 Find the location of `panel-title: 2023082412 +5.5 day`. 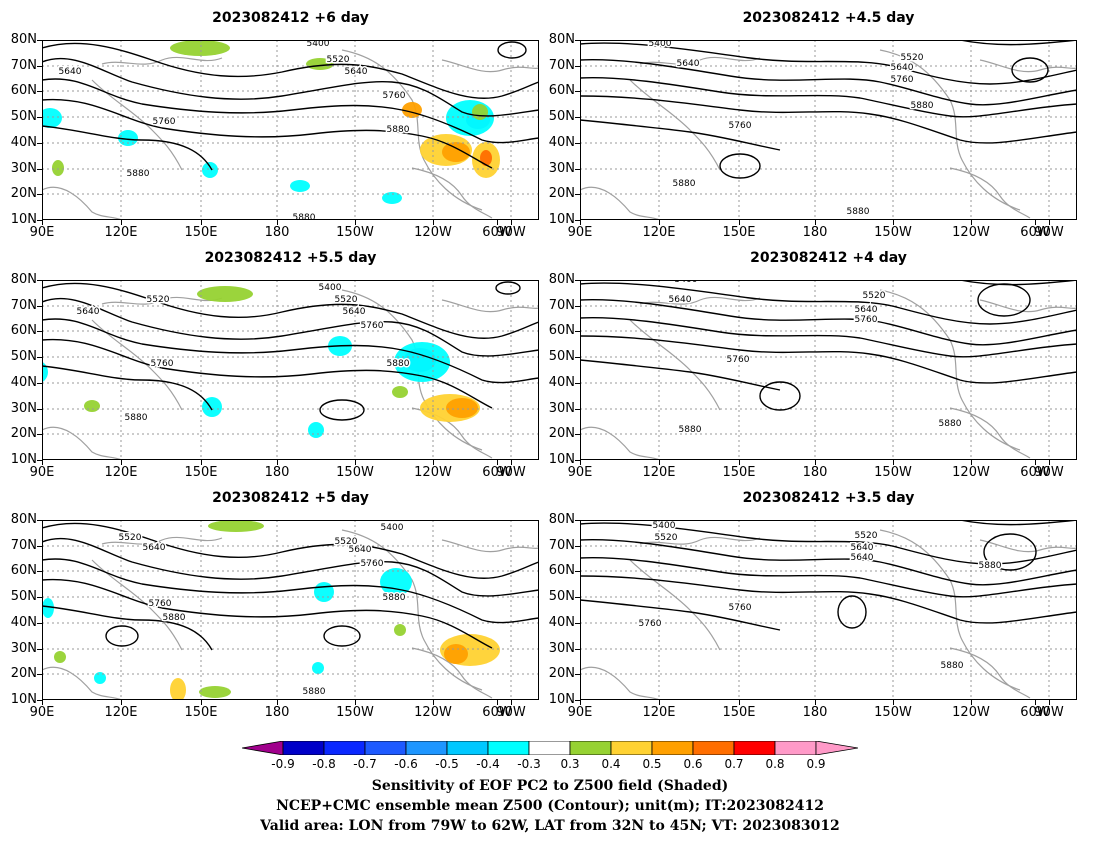

panel-title: 2023082412 +5.5 day is located at coordinates (290, 258).